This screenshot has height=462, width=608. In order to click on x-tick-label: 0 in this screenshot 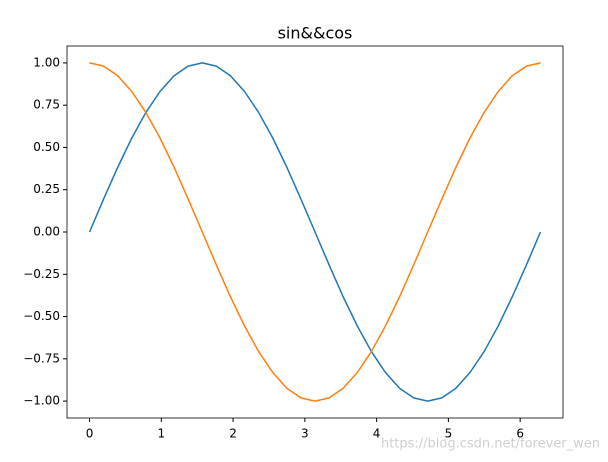, I will do `click(90, 434)`.